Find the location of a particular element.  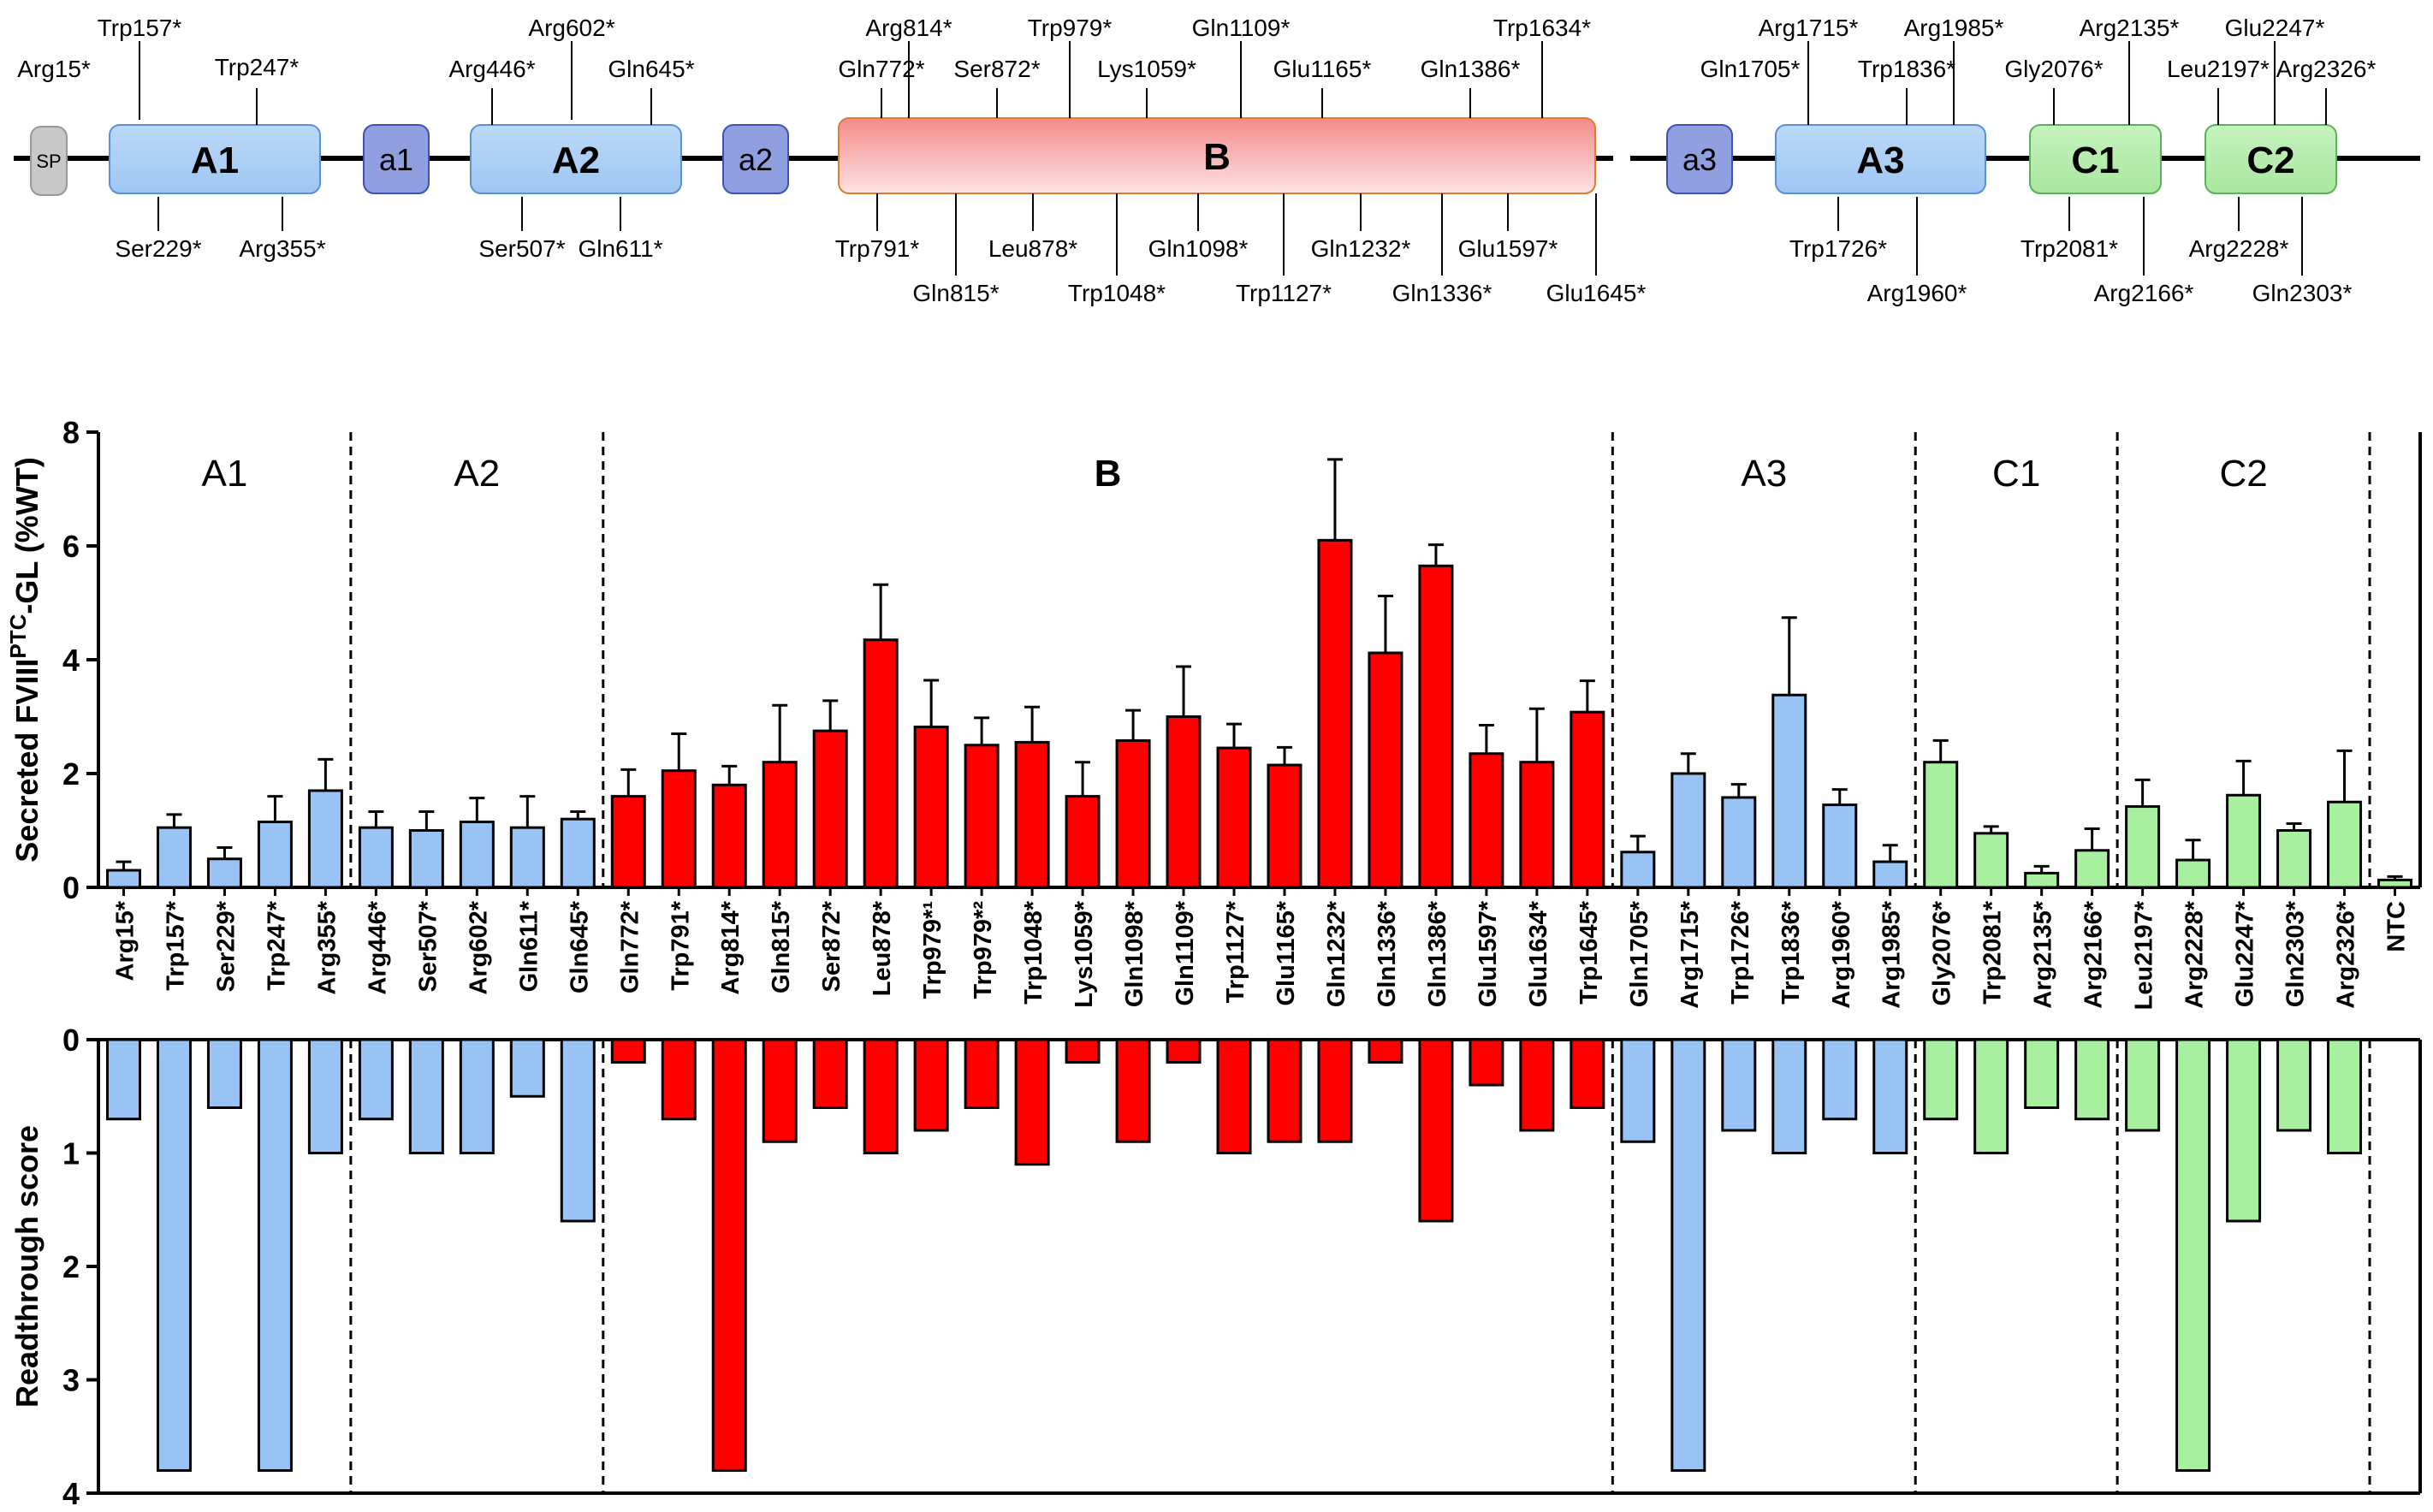

bar-gln772 is located at coordinates (628, 842).